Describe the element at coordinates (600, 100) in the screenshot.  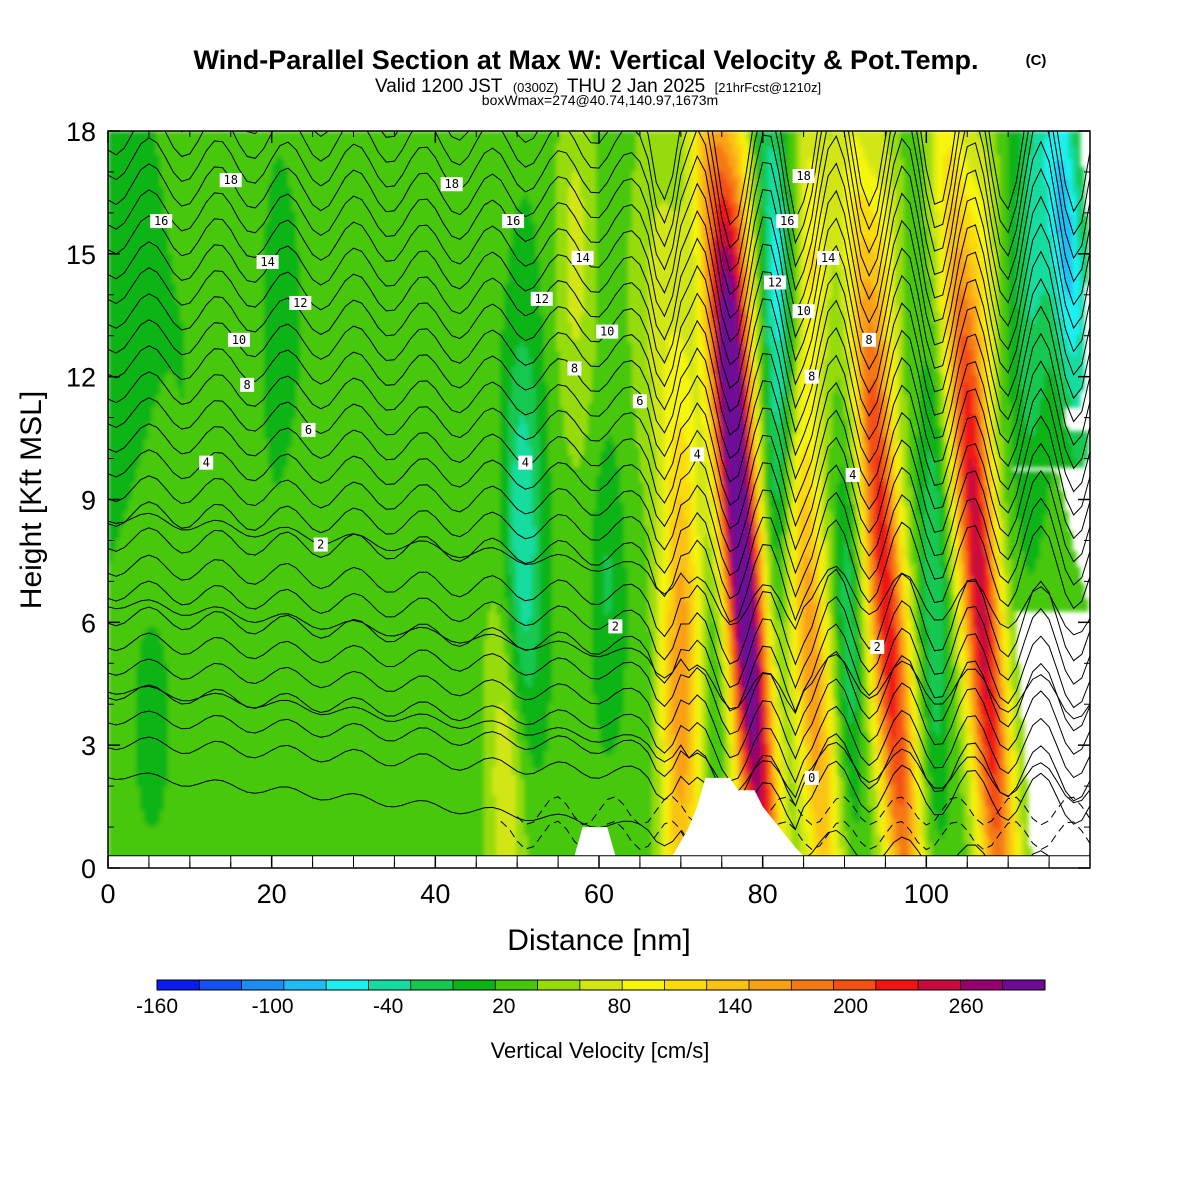
I see `box-wmax-text: boxWmax=274@40.74,140.97,1673m` at that location.